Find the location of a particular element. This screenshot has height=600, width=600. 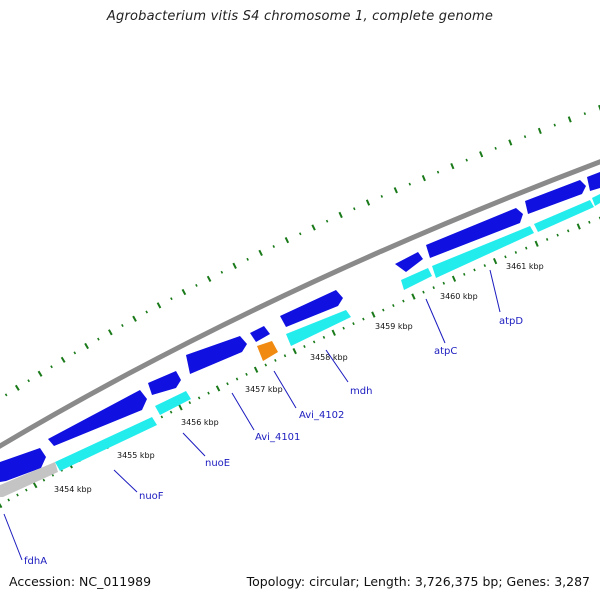

kbp-label: 3457 kbp is located at coordinates (264, 389).